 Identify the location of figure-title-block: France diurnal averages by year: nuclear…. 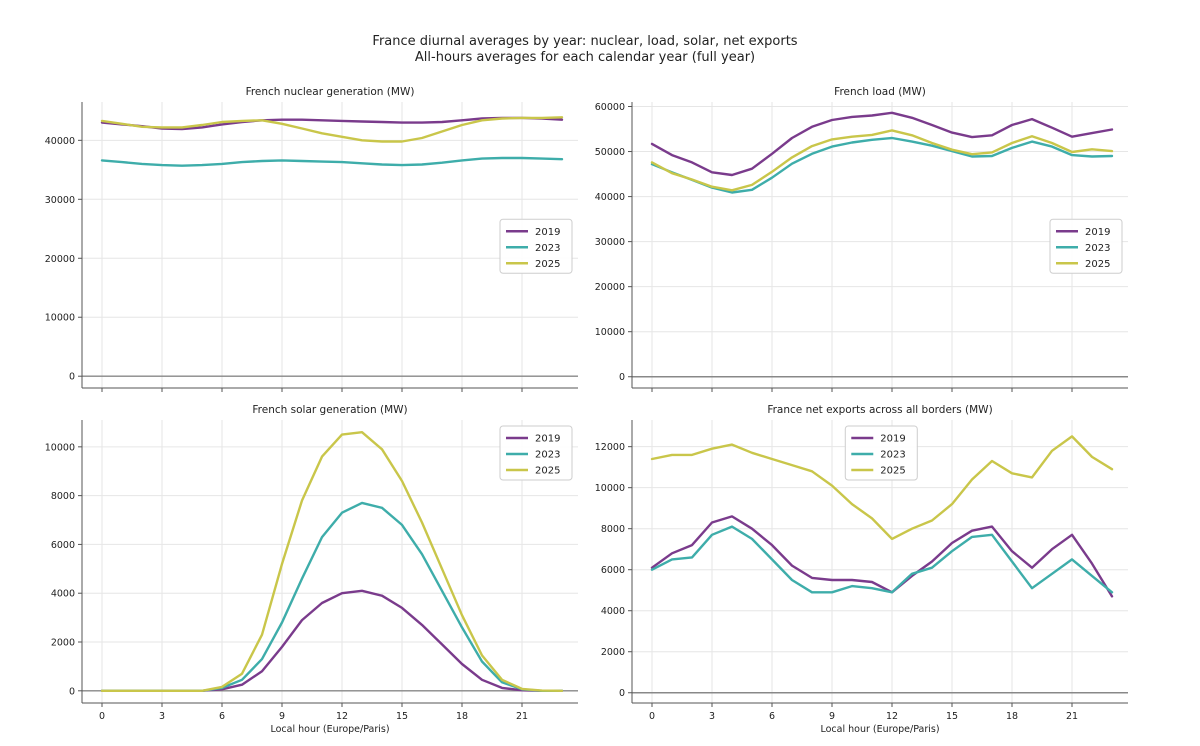
(585, 50).